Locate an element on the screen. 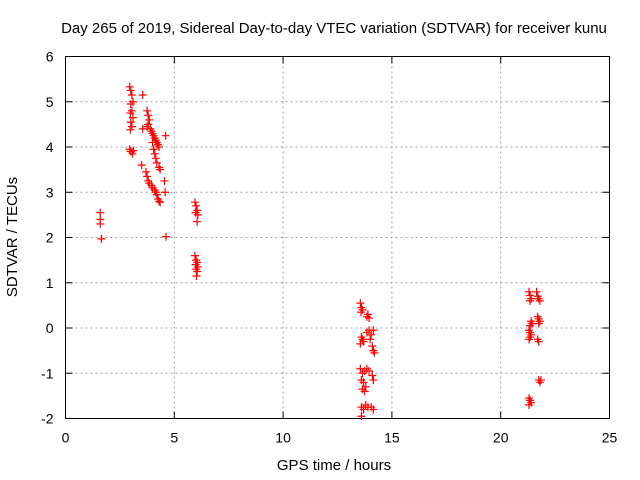 The width and height of the screenshot is (640, 480). y-tick-label: 2 is located at coordinates (50, 238).